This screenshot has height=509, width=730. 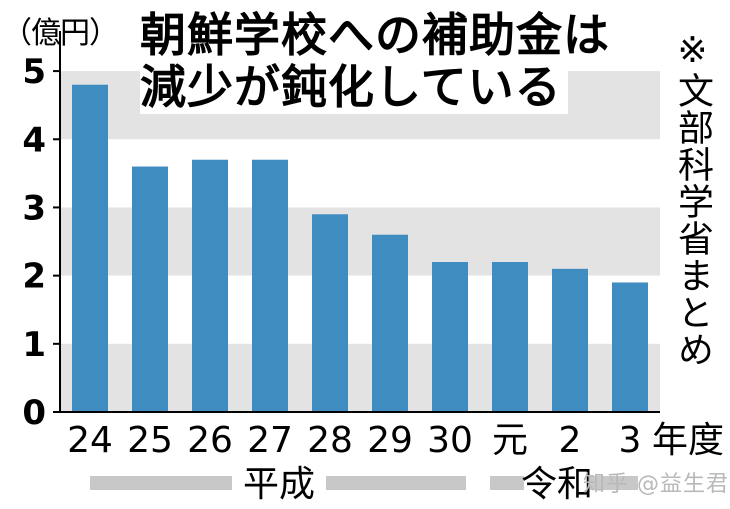 I want to click on y-tick-label: 5, so click(x=34, y=72).